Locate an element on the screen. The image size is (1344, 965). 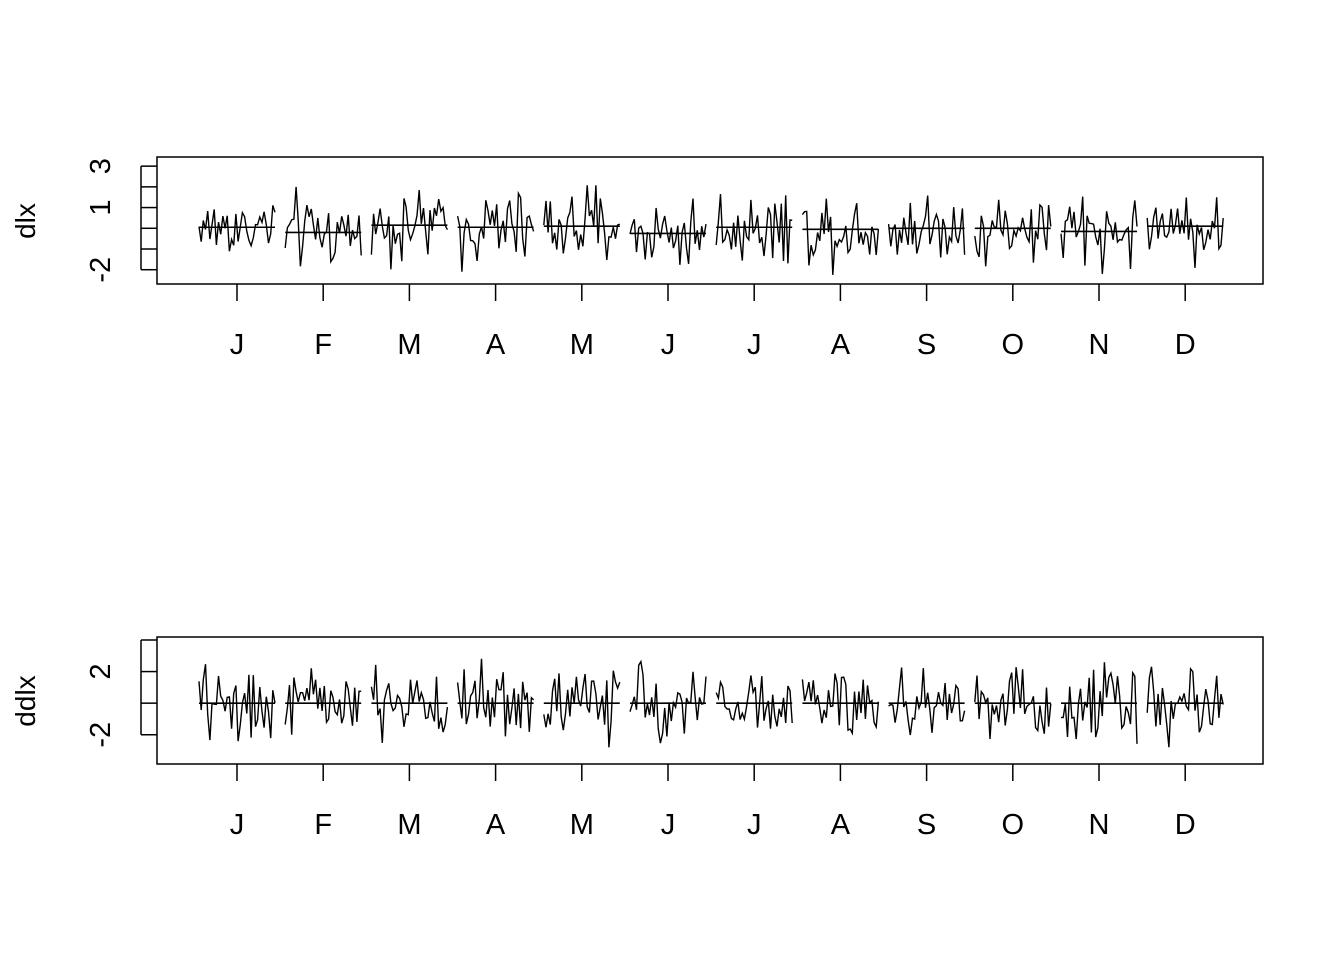
y-axis-label: dlx is located at coordinates (25, 221).